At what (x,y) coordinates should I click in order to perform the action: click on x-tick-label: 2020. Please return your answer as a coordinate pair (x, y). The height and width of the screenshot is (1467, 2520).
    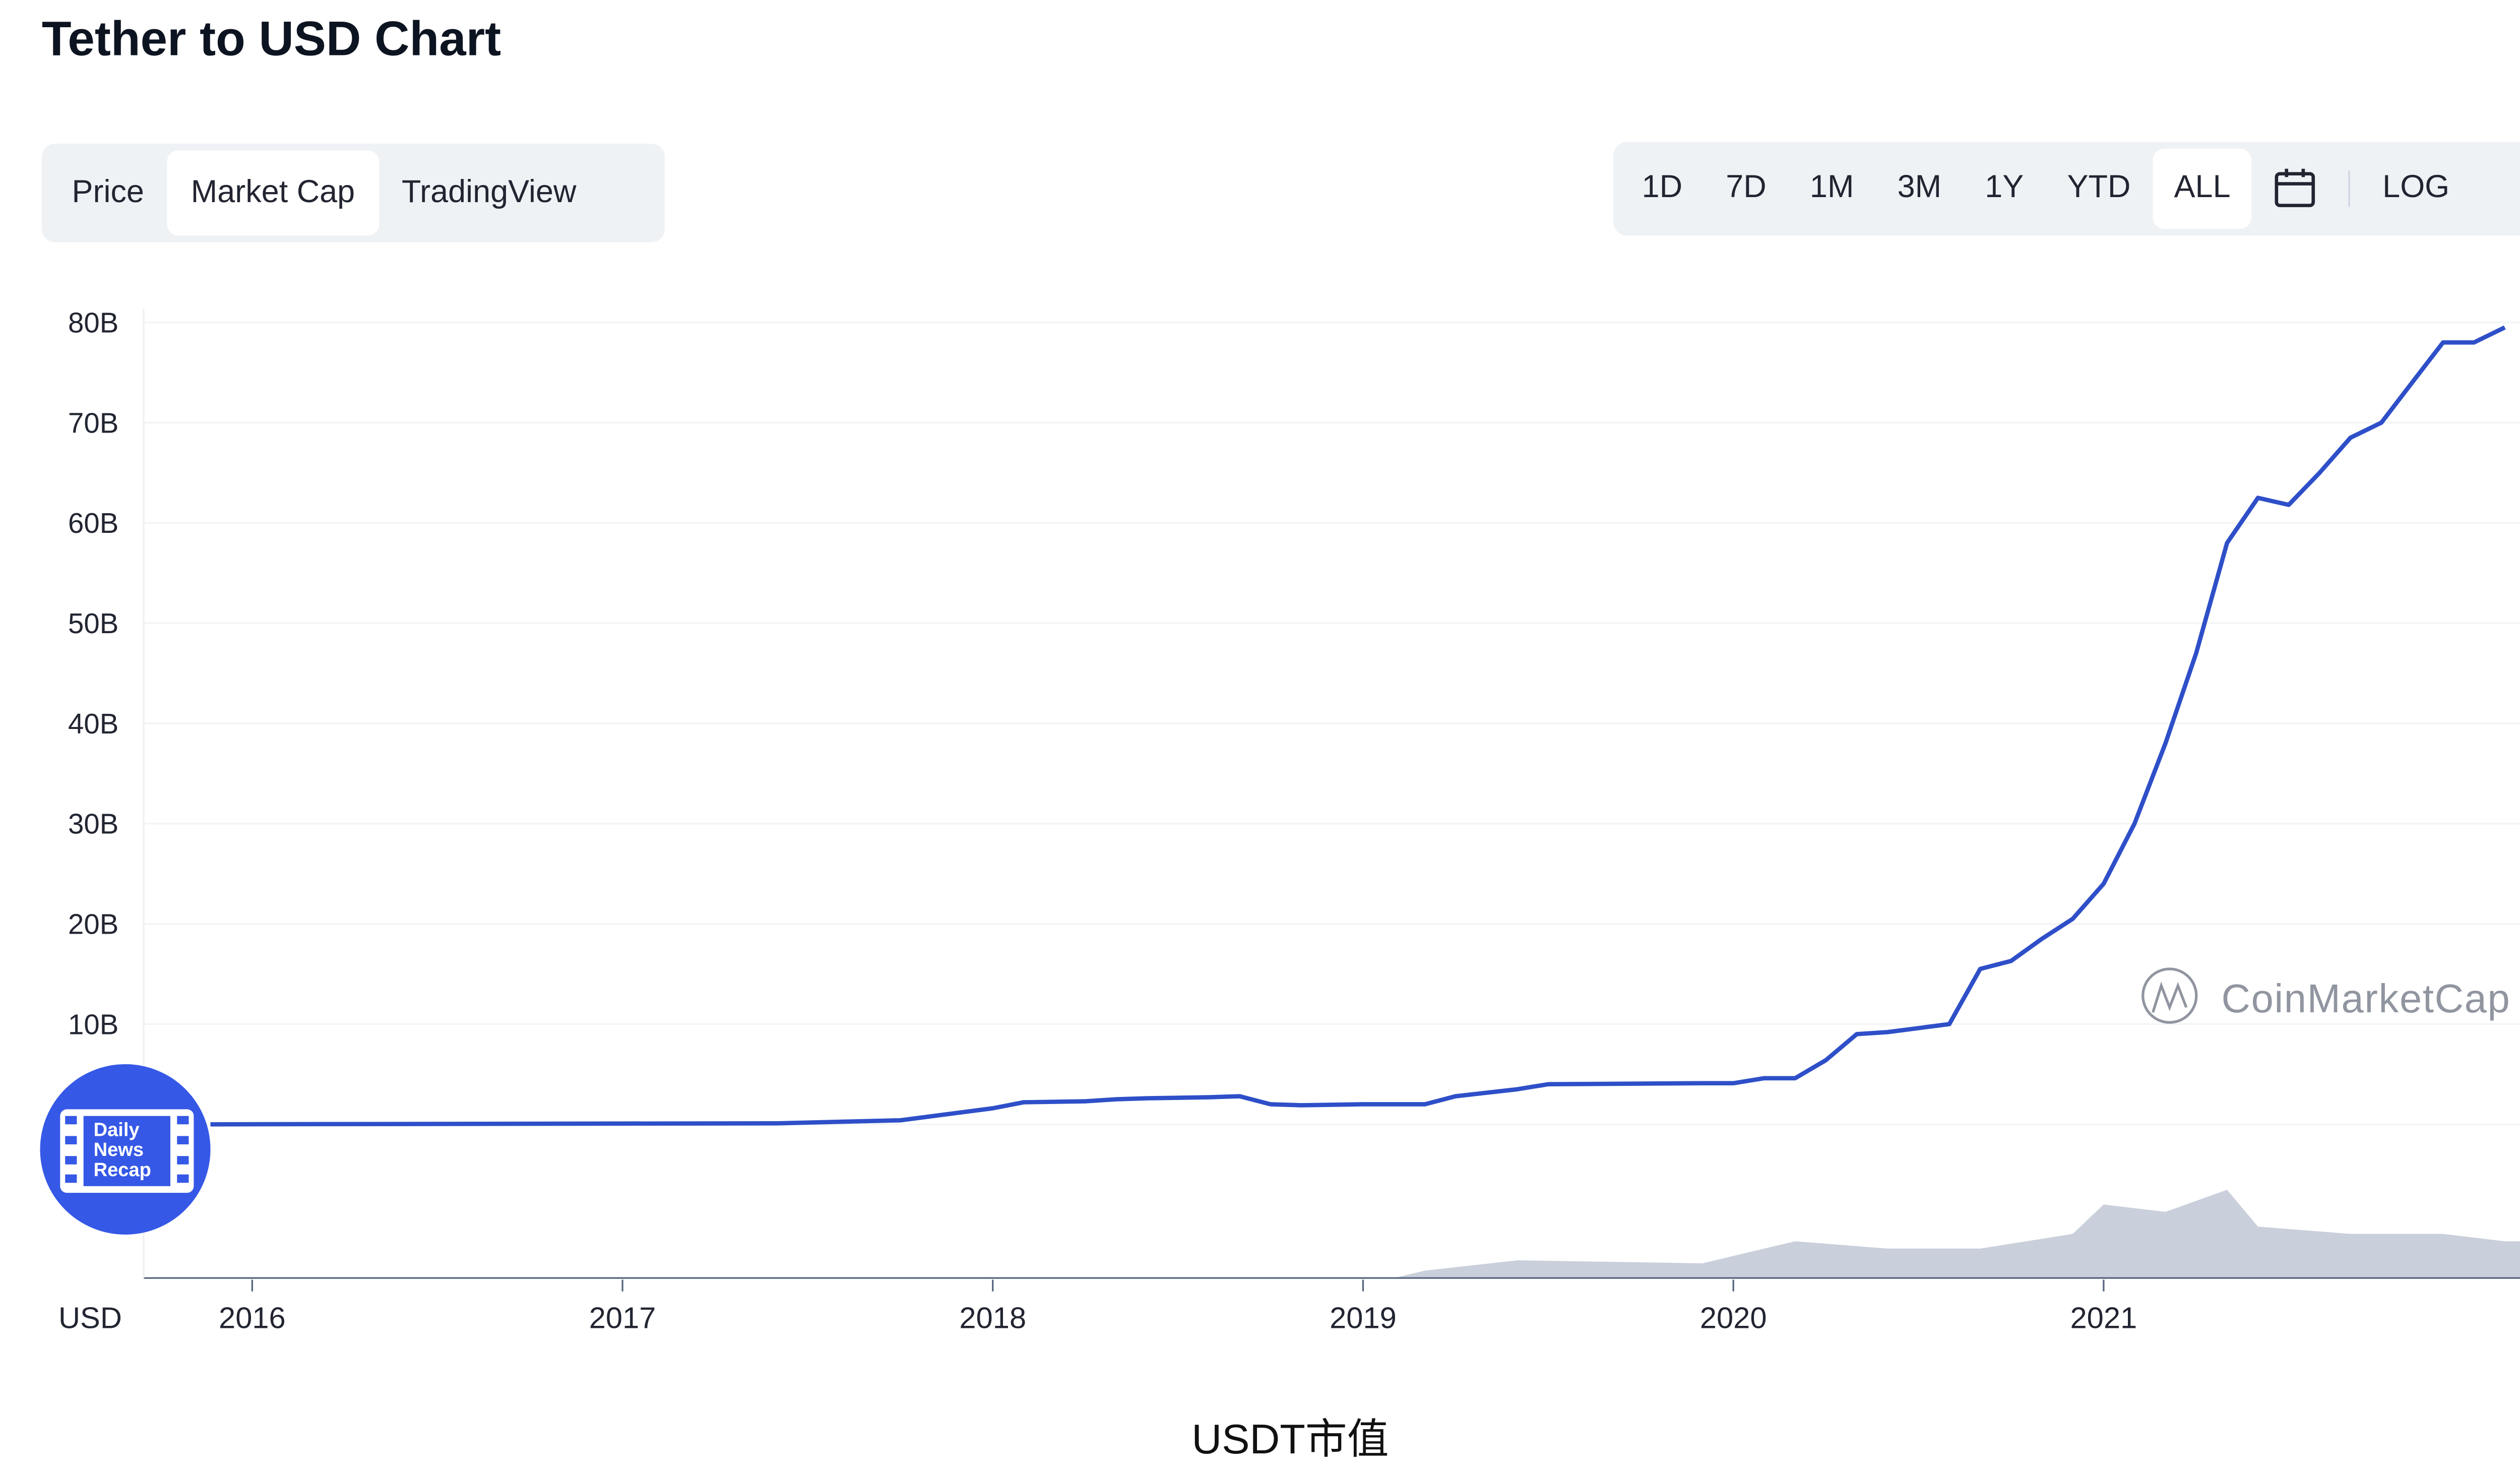
    Looking at the image, I should click on (1734, 1318).